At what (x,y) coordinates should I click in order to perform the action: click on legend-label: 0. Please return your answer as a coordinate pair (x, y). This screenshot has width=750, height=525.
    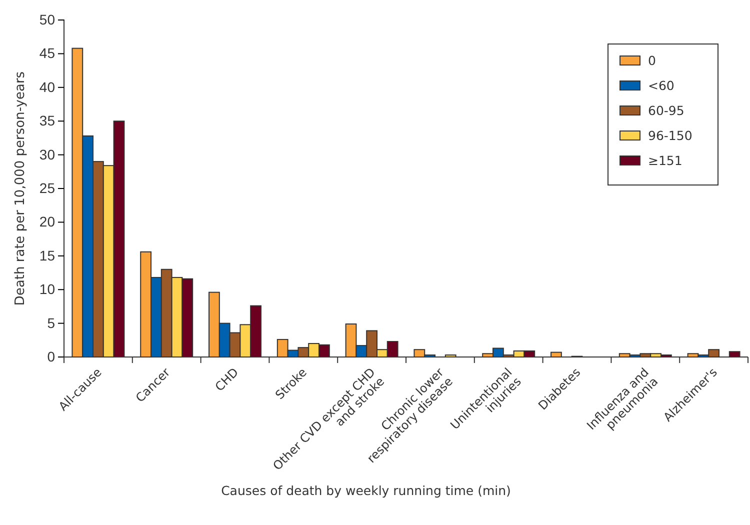
    Looking at the image, I should click on (652, 60).